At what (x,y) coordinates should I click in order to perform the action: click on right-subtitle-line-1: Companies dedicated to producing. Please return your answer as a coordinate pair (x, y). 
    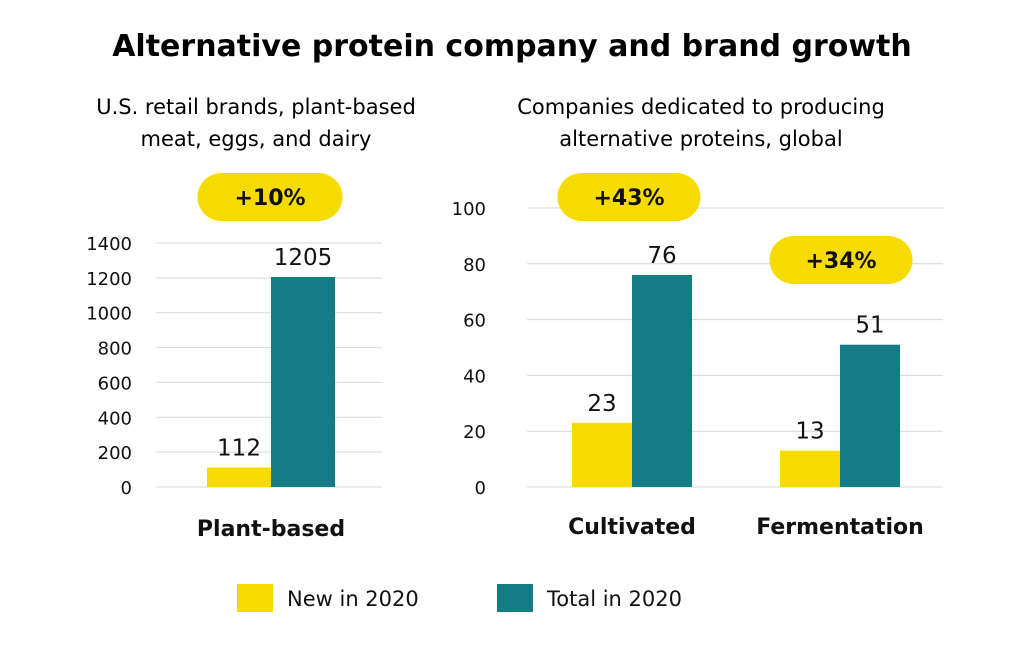
    Looking at the image, I should click on (701, 107).